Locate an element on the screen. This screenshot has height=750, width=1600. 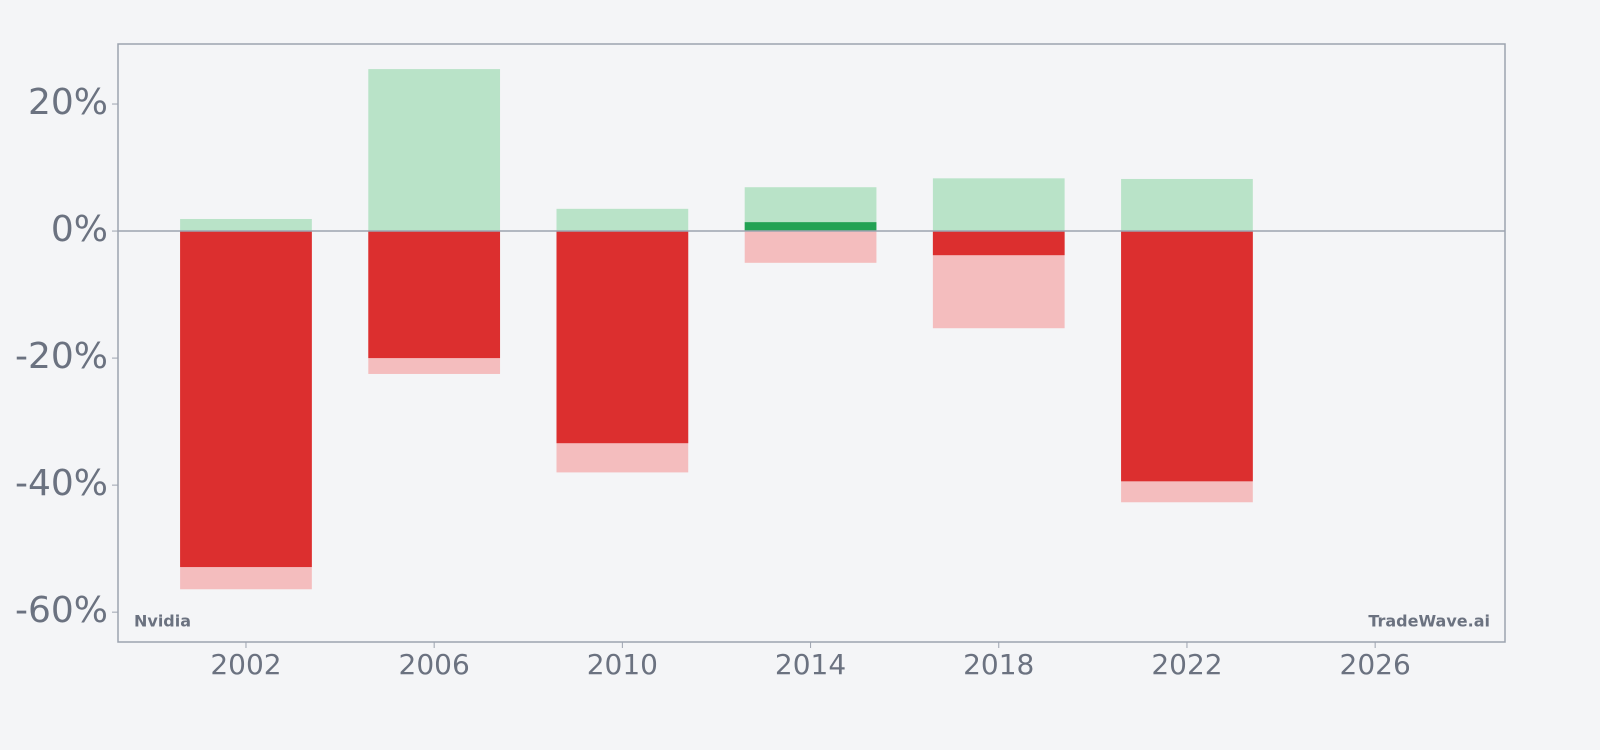
x-tick-label: 2026 is located at coordinates (1375, 664).